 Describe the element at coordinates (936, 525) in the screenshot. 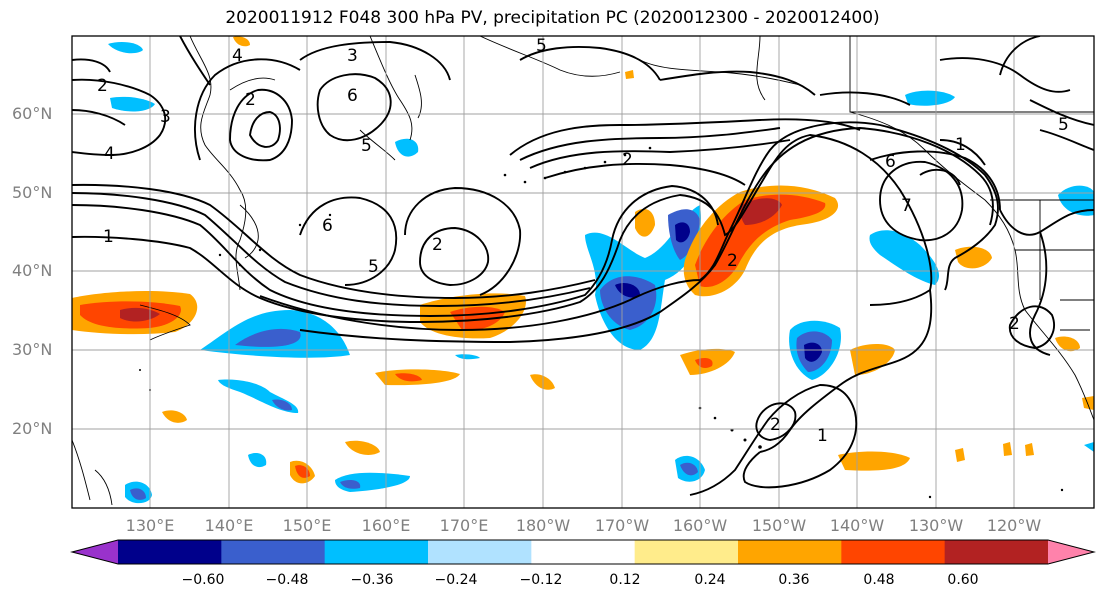

I see `lon-label: 130°W` at that location.